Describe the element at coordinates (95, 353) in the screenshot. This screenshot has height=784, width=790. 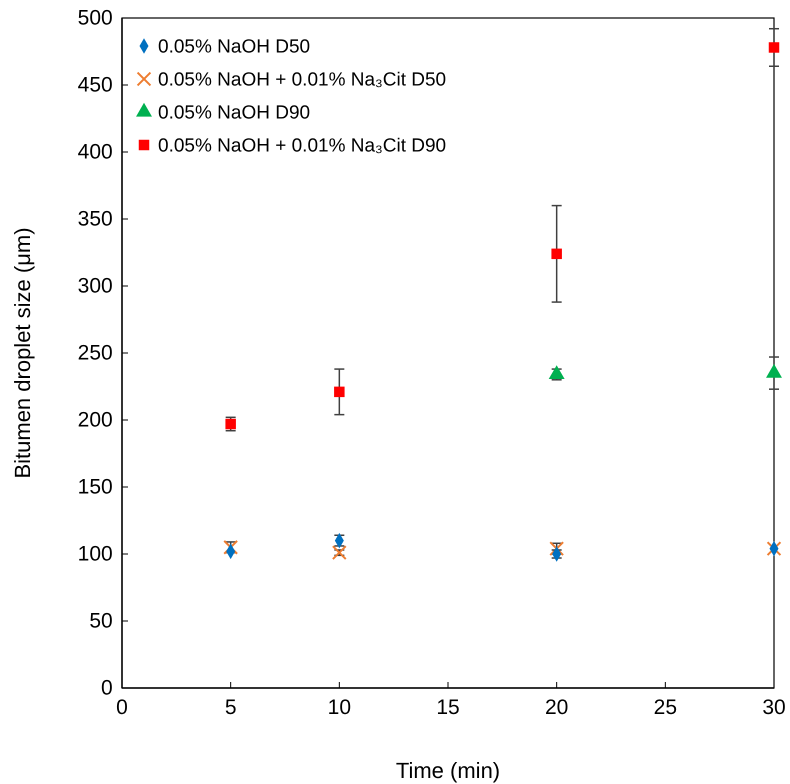
I see `y-tick-label: 250` at that location.